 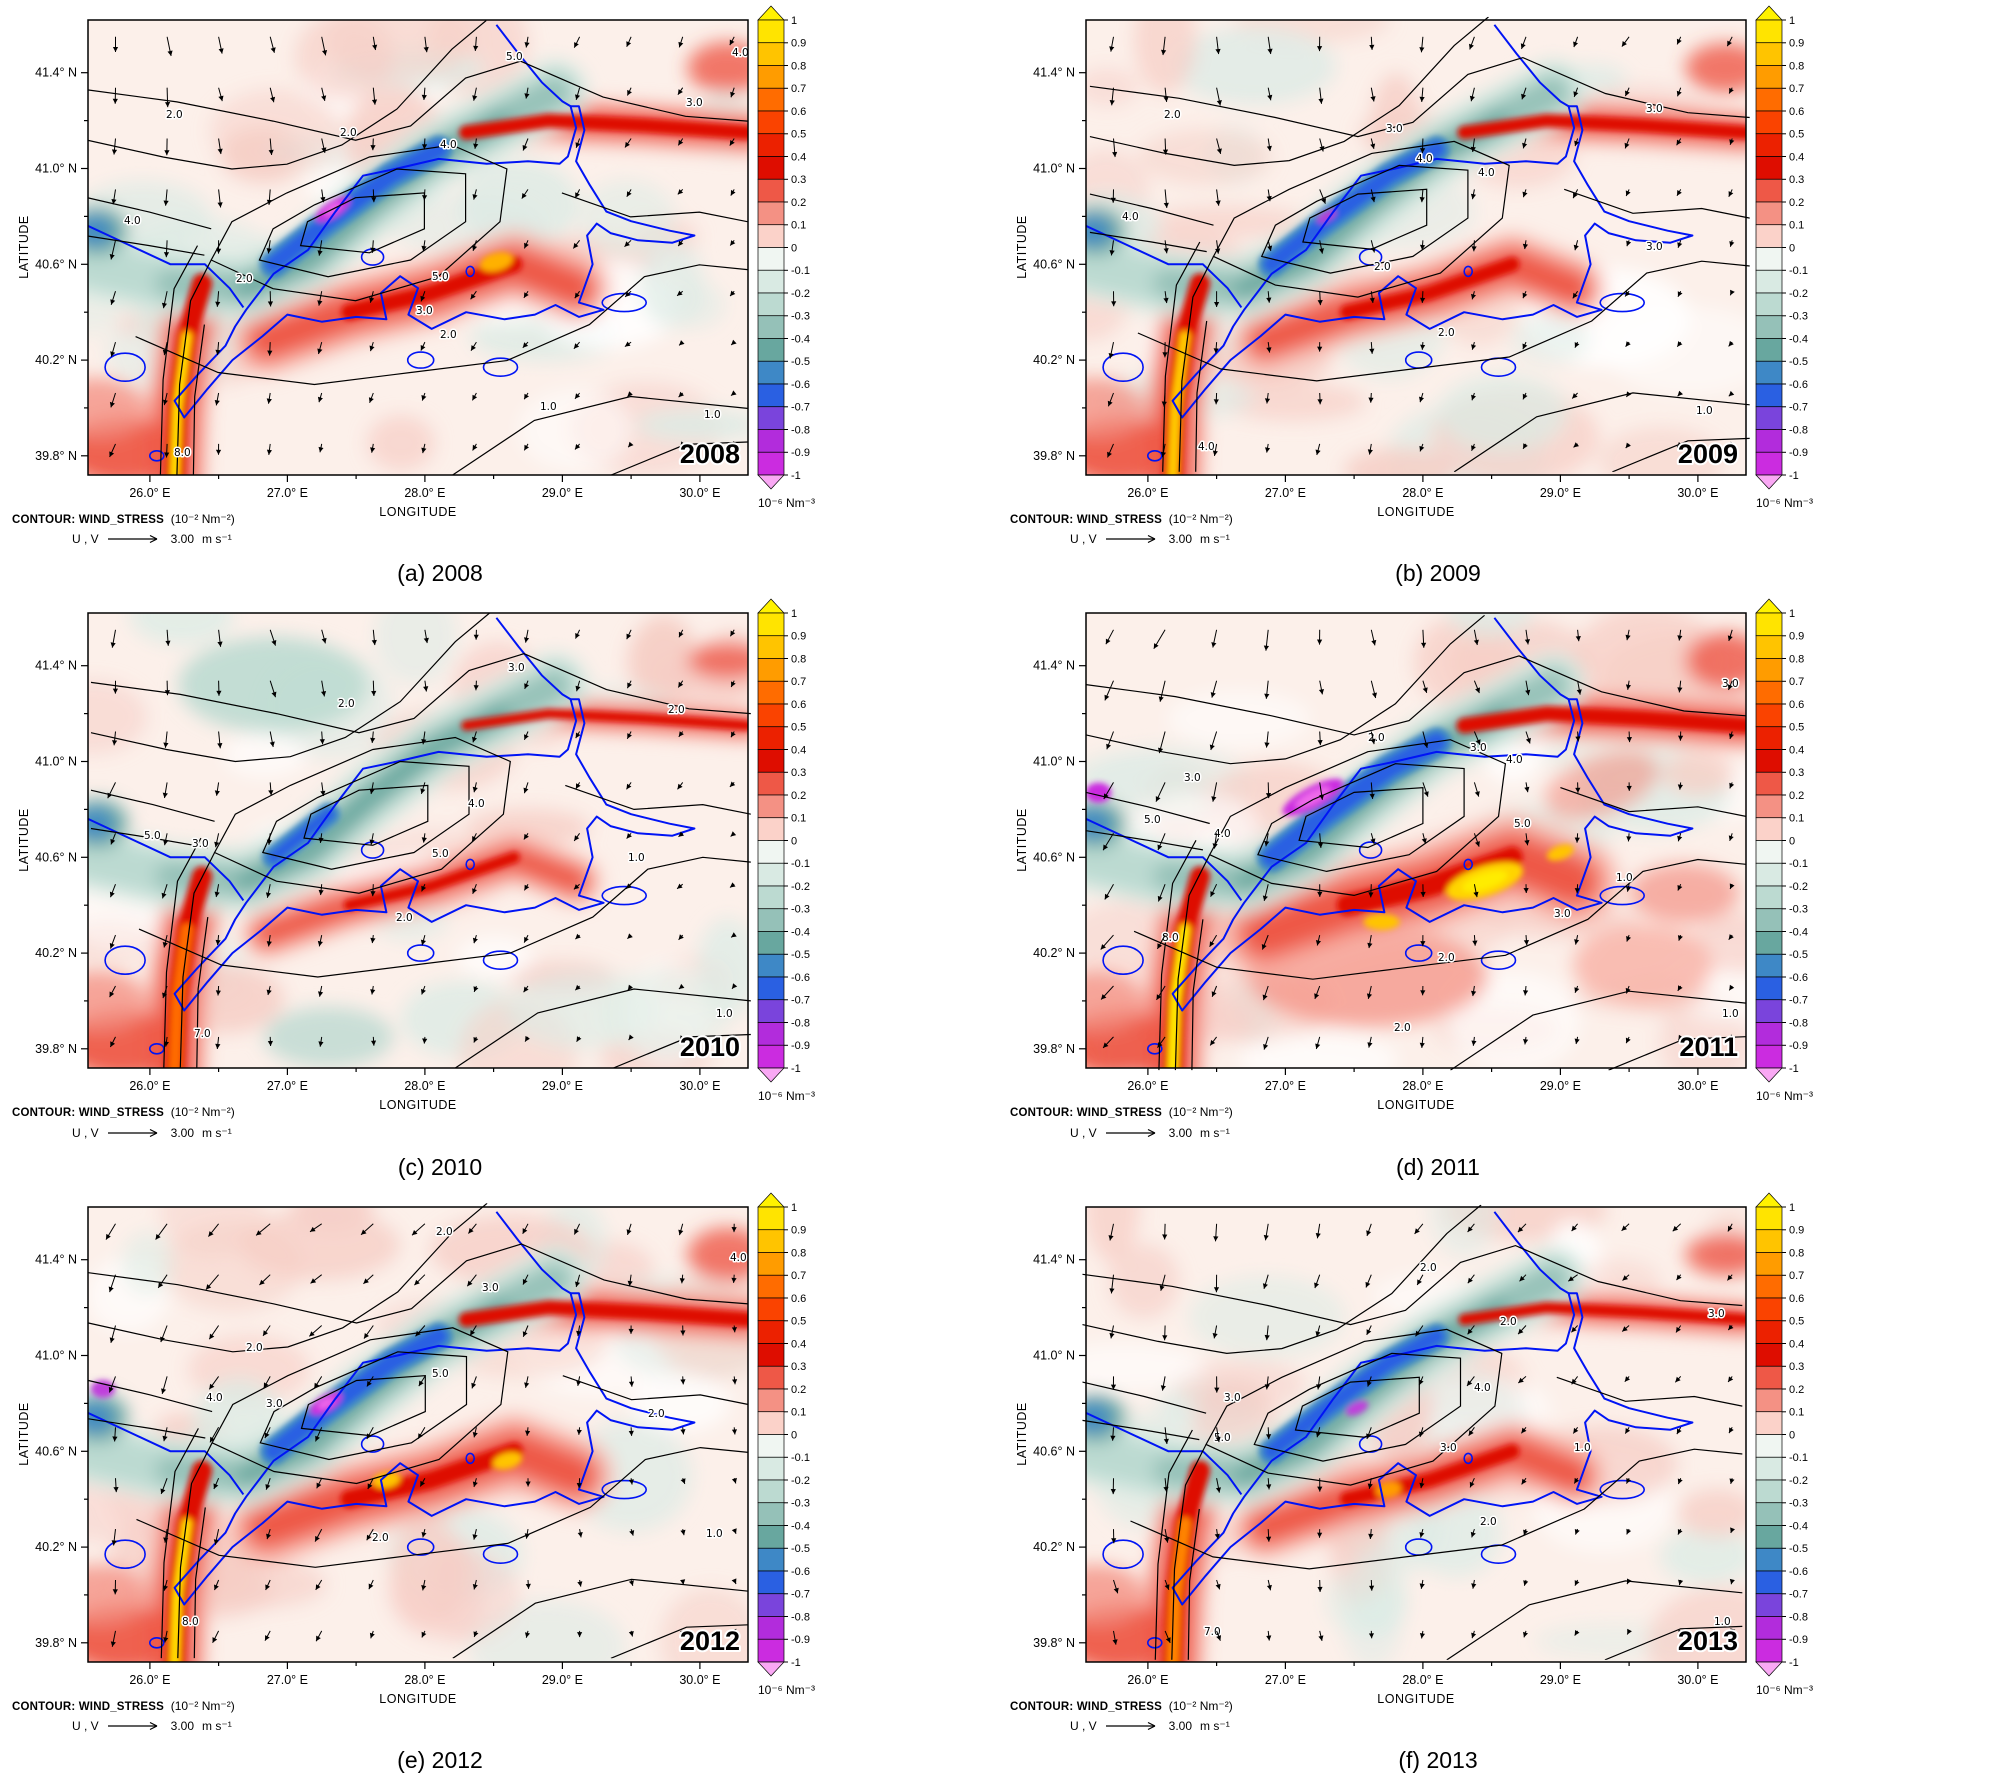 What do you see at coordinates (710, 1047) in the screenshot?
I see `year-label: 2010` at bounding box center [710, 1047].